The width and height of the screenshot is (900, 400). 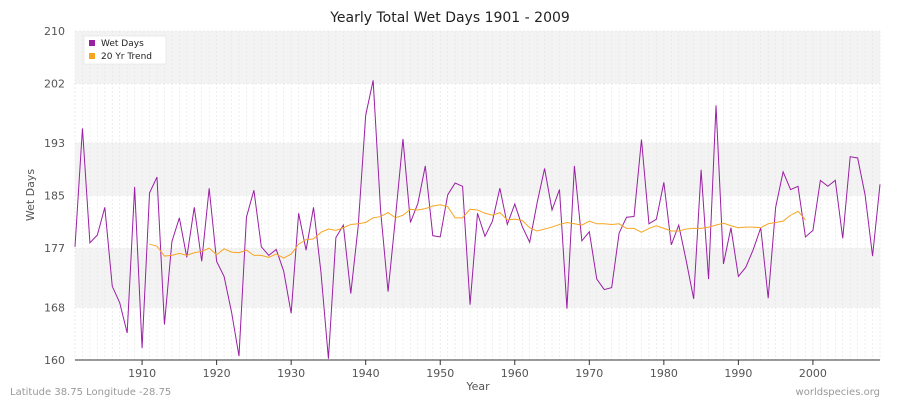 I want to click on legend: Wet Days 20 Yr Trend, so click(x=125, y=50).